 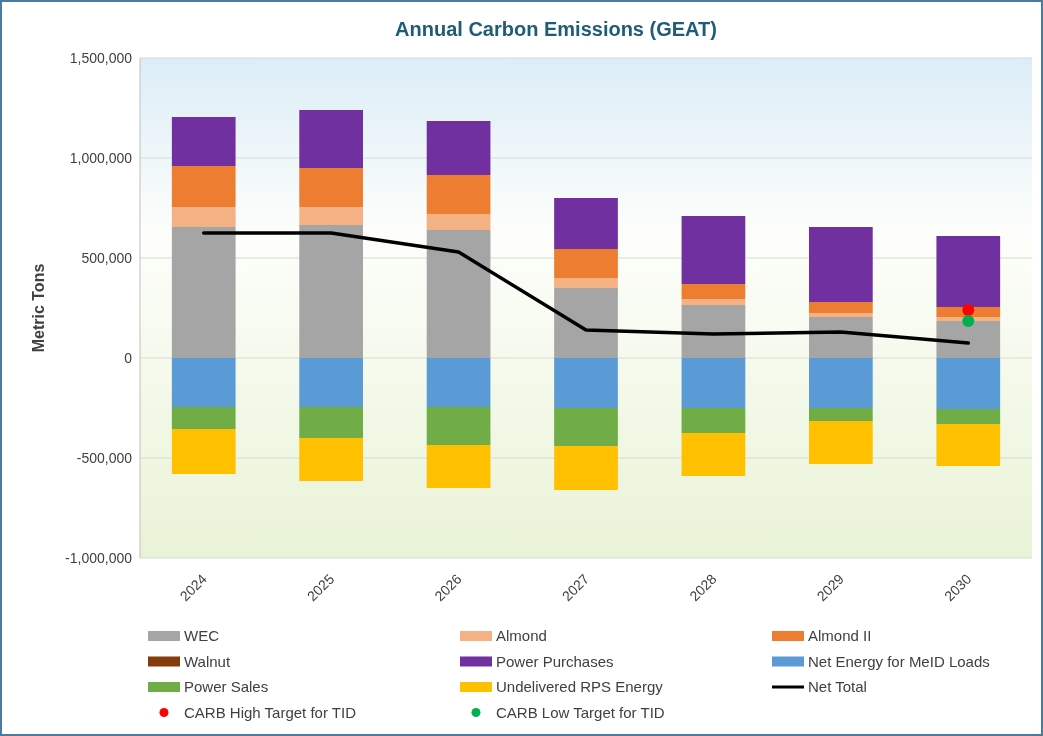 What do you see at coordinates (202, 636) in the screenshot?
I see `legend-label: WEC` at bounding box center [202, 636].